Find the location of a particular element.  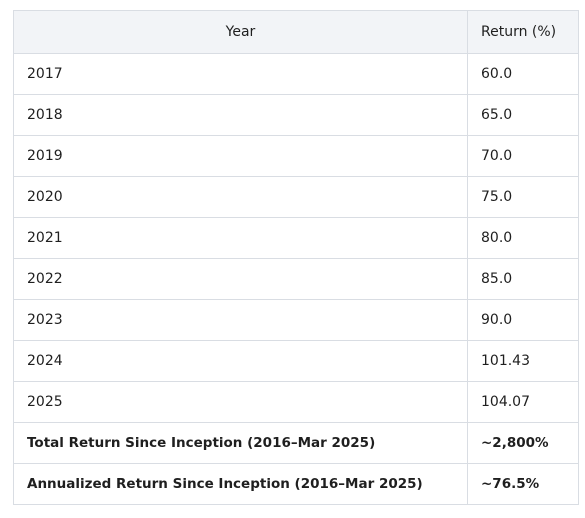

table-row: 2017 60.0 is located at coordinates (296, 74).